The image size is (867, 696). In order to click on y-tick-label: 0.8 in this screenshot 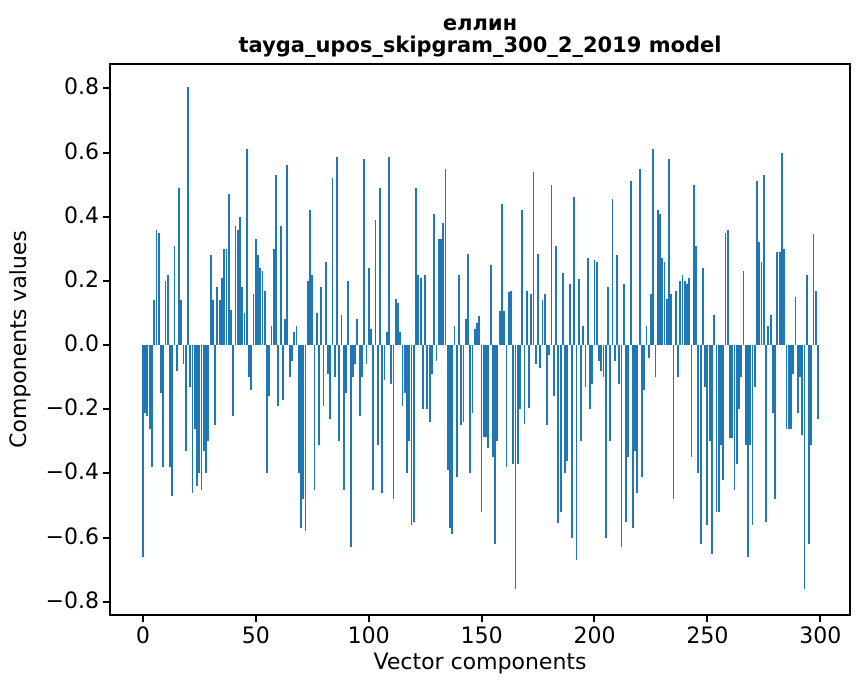, I will do `click(81, 88)`.